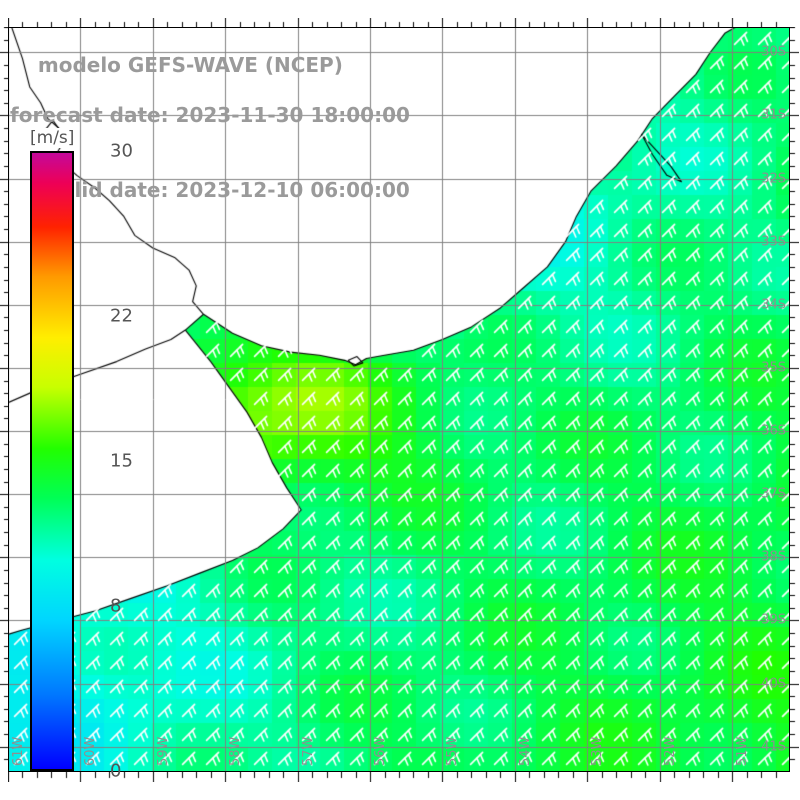 This screenshot has width=800, height=800. I want to click on colorbar-unit-label: [m/s], so click(52, 138).